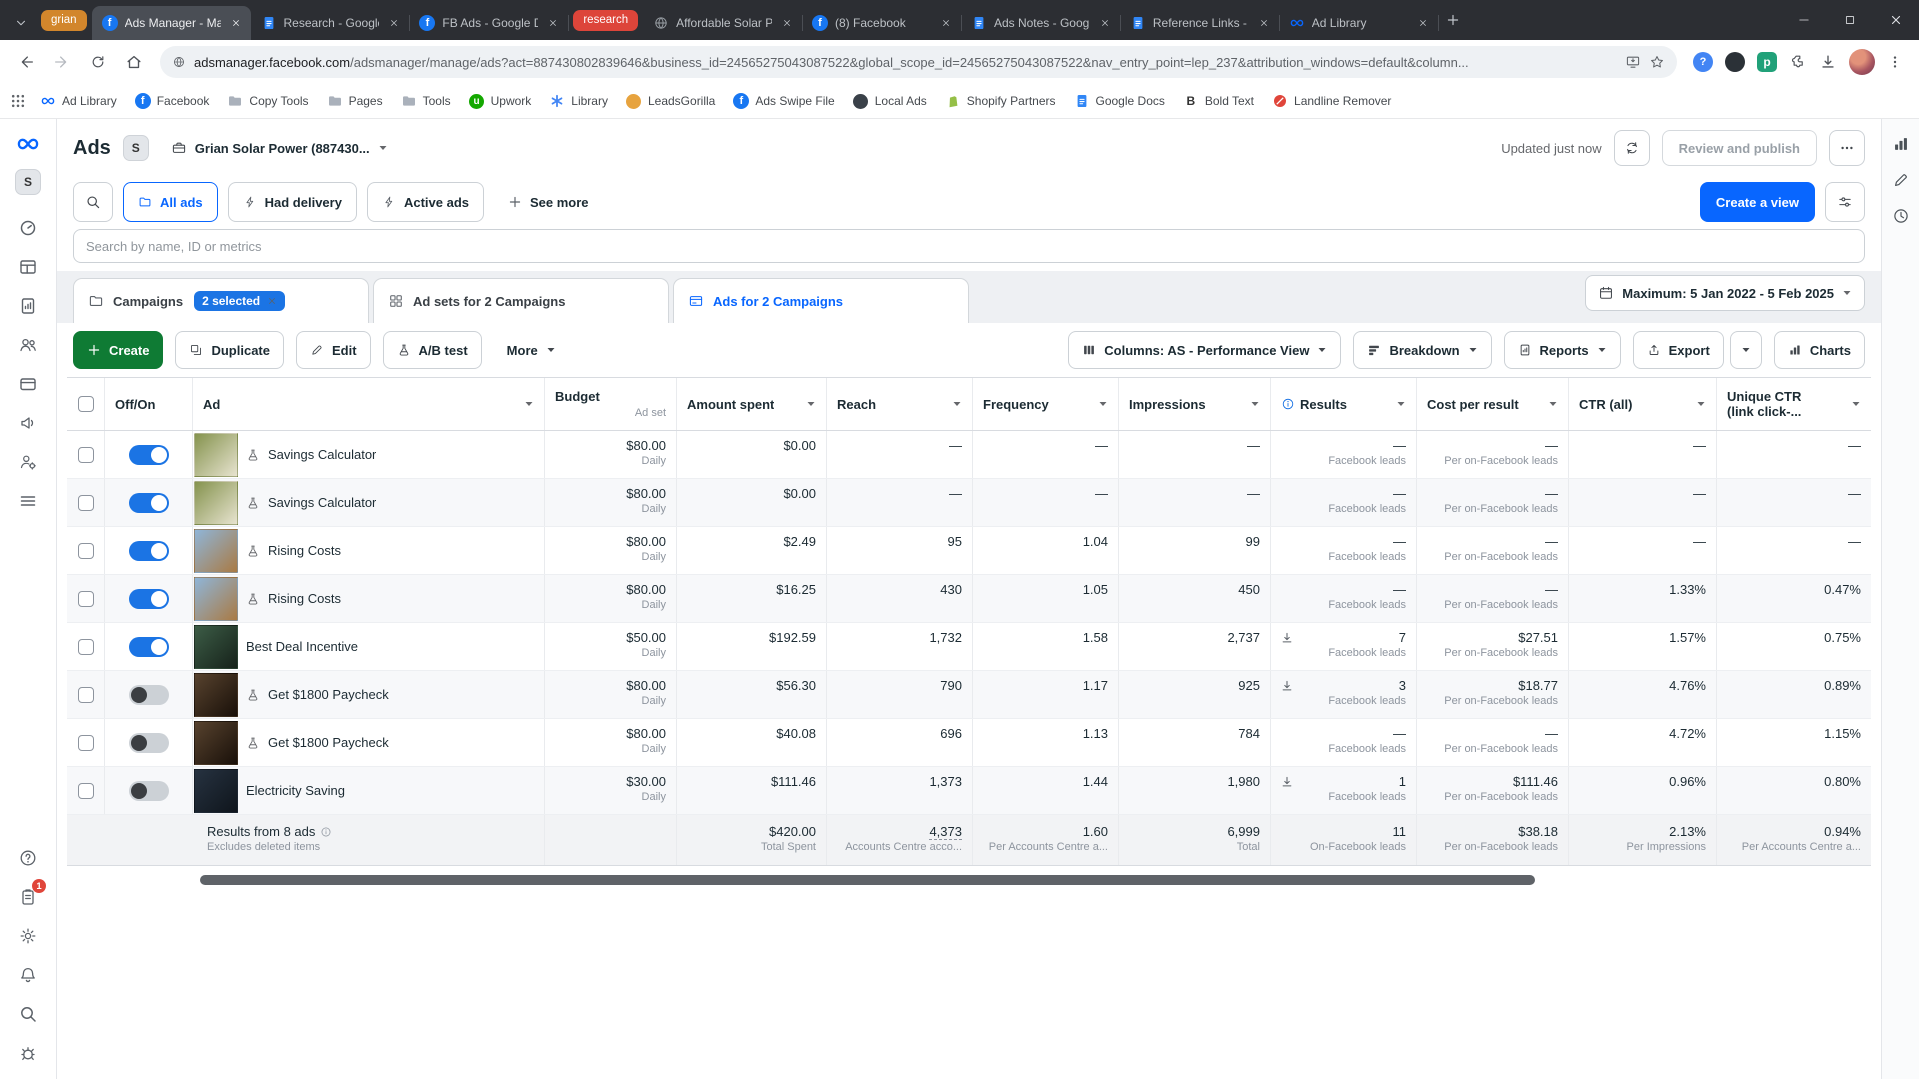  What do you see at coordinates (1896, 20) in the screenshot?
I see `close-button` at bounding box center [1896, 20].